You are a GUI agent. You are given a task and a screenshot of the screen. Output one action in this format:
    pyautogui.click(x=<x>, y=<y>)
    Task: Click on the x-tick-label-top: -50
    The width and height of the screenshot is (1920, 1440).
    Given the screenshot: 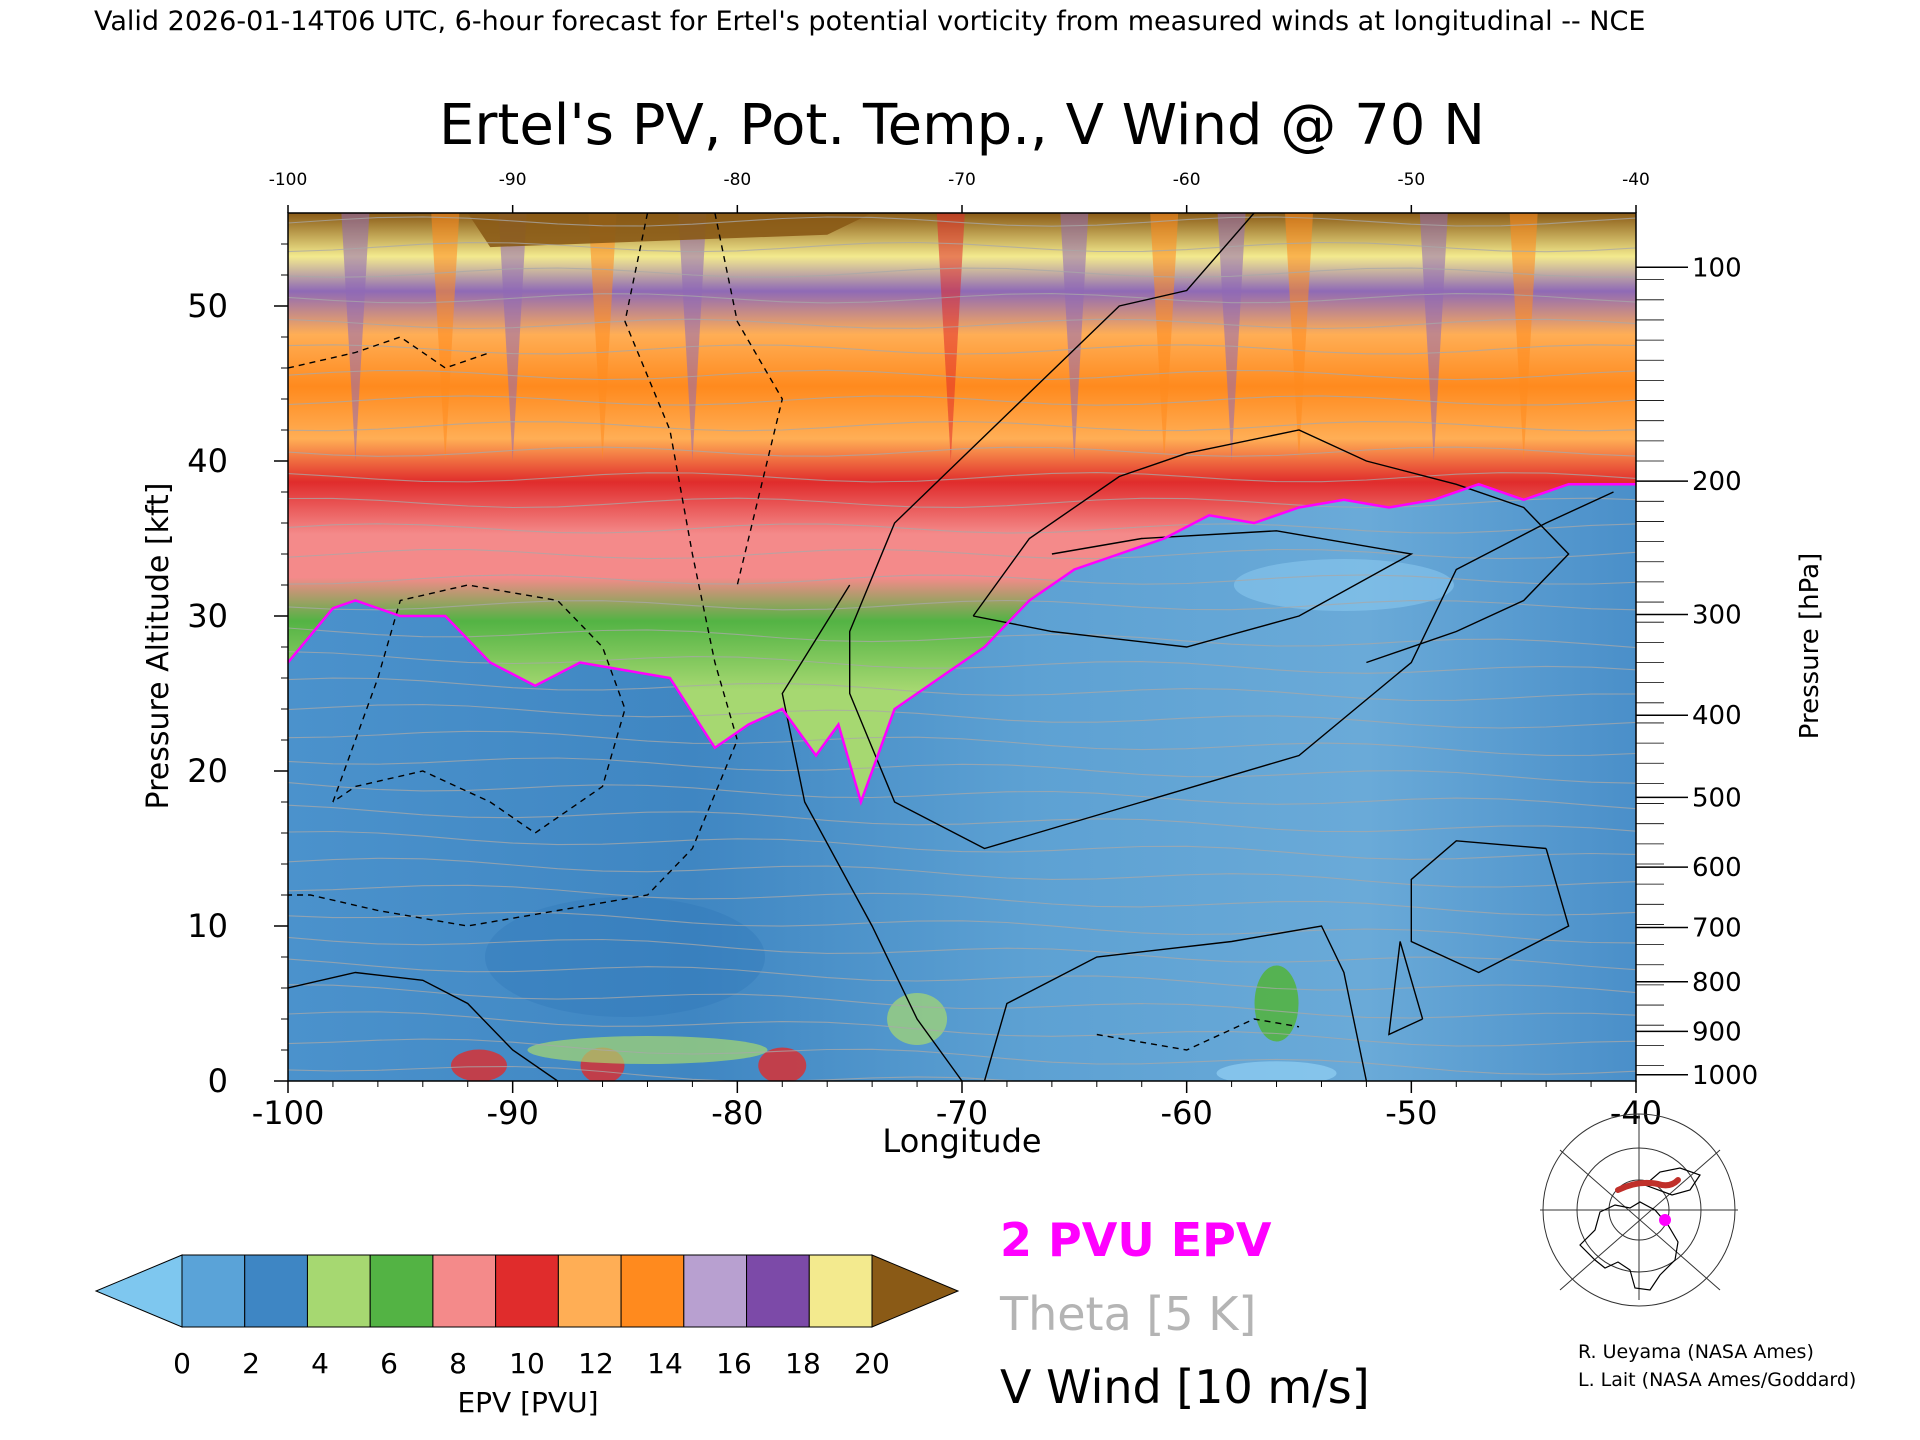 What is the action you would take?
    pyautogui.click(x=1411, y=180)
    